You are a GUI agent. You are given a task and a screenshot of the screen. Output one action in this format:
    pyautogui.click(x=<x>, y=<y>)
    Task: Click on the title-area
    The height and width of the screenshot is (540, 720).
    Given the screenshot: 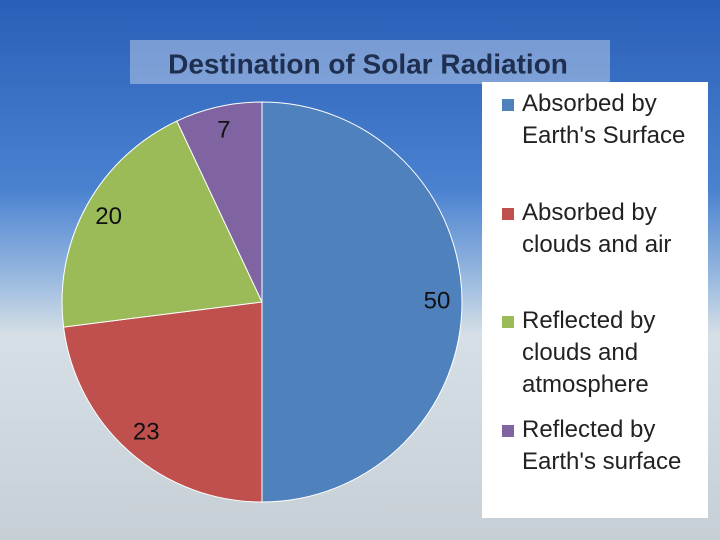 What is the action you would take?
    pyautogui.click(x=370, y=62)
    